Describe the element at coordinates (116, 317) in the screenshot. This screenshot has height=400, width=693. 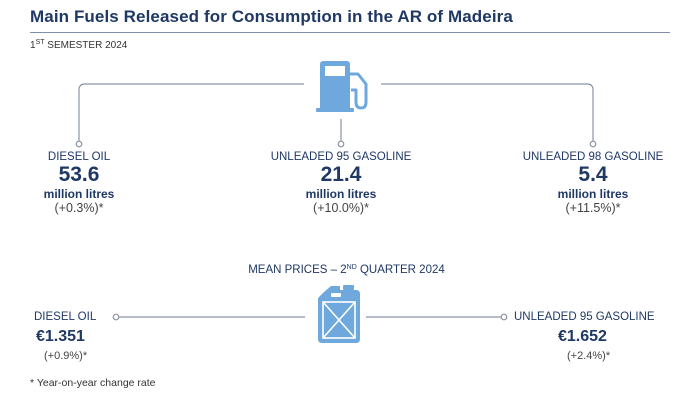
I see `prices-left-dot` at that location.